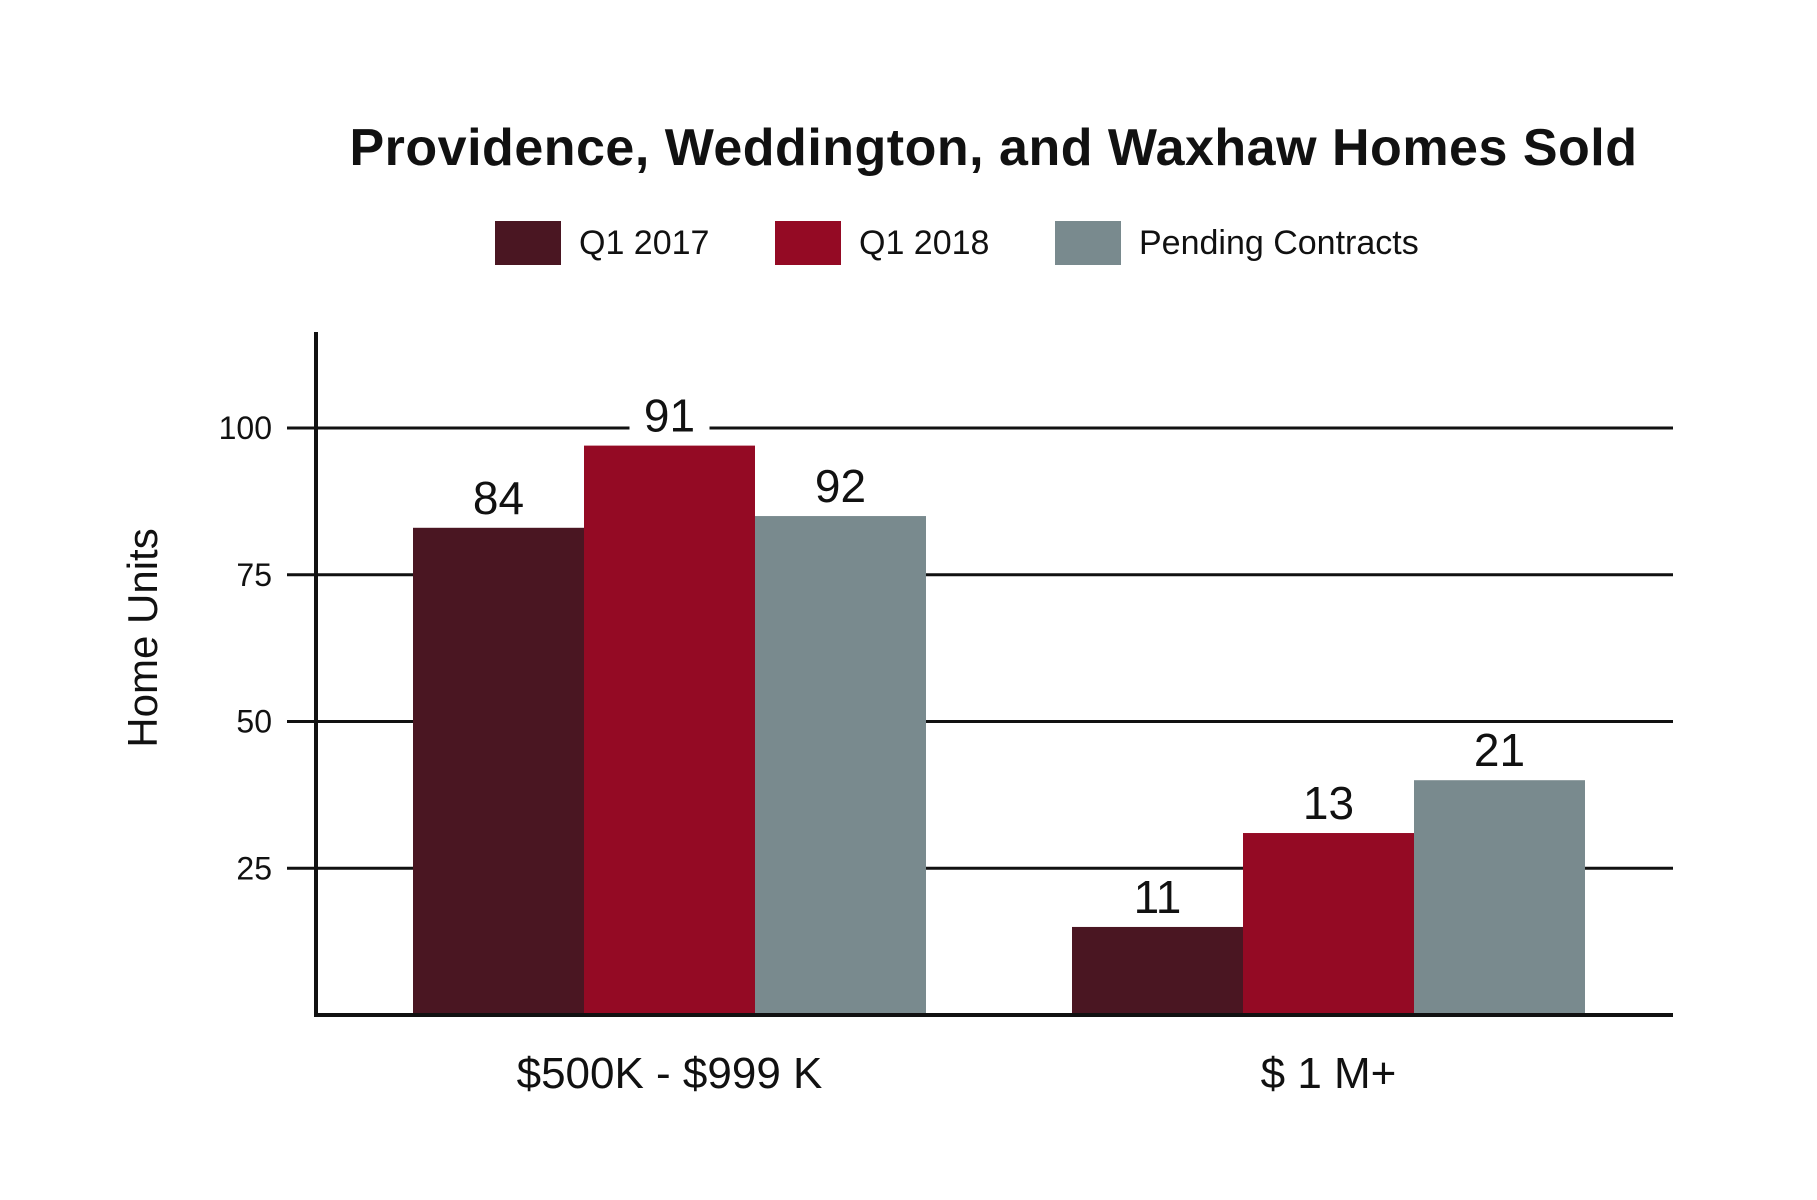  I want to click on legend-item-1: Q1 2017, so click(602, 243).